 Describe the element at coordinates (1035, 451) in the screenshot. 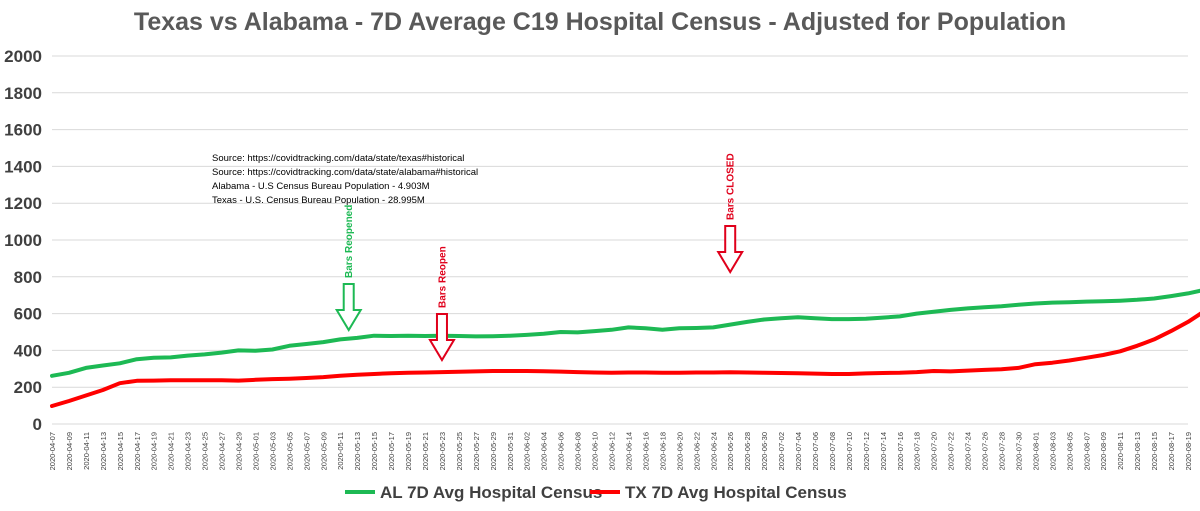

I see `x-tick-label: 2020-08-01` at that location.